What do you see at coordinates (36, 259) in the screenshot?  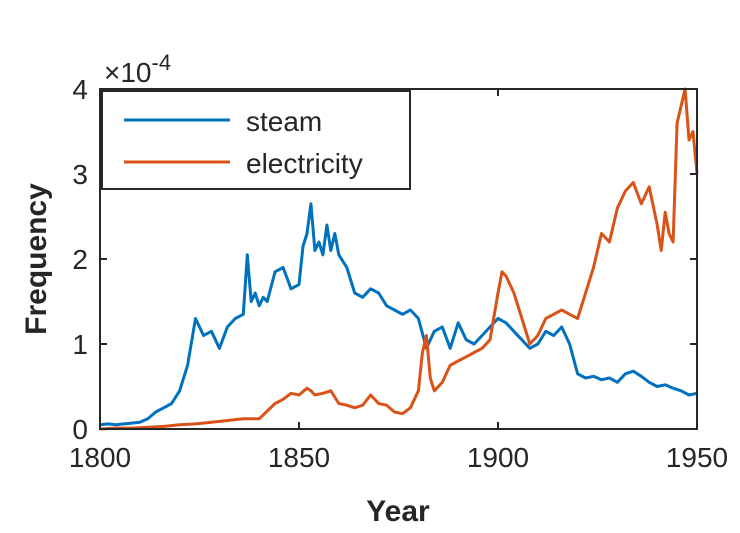 I see `y-axis-label: Frequency` at bounding box center [36, 259].